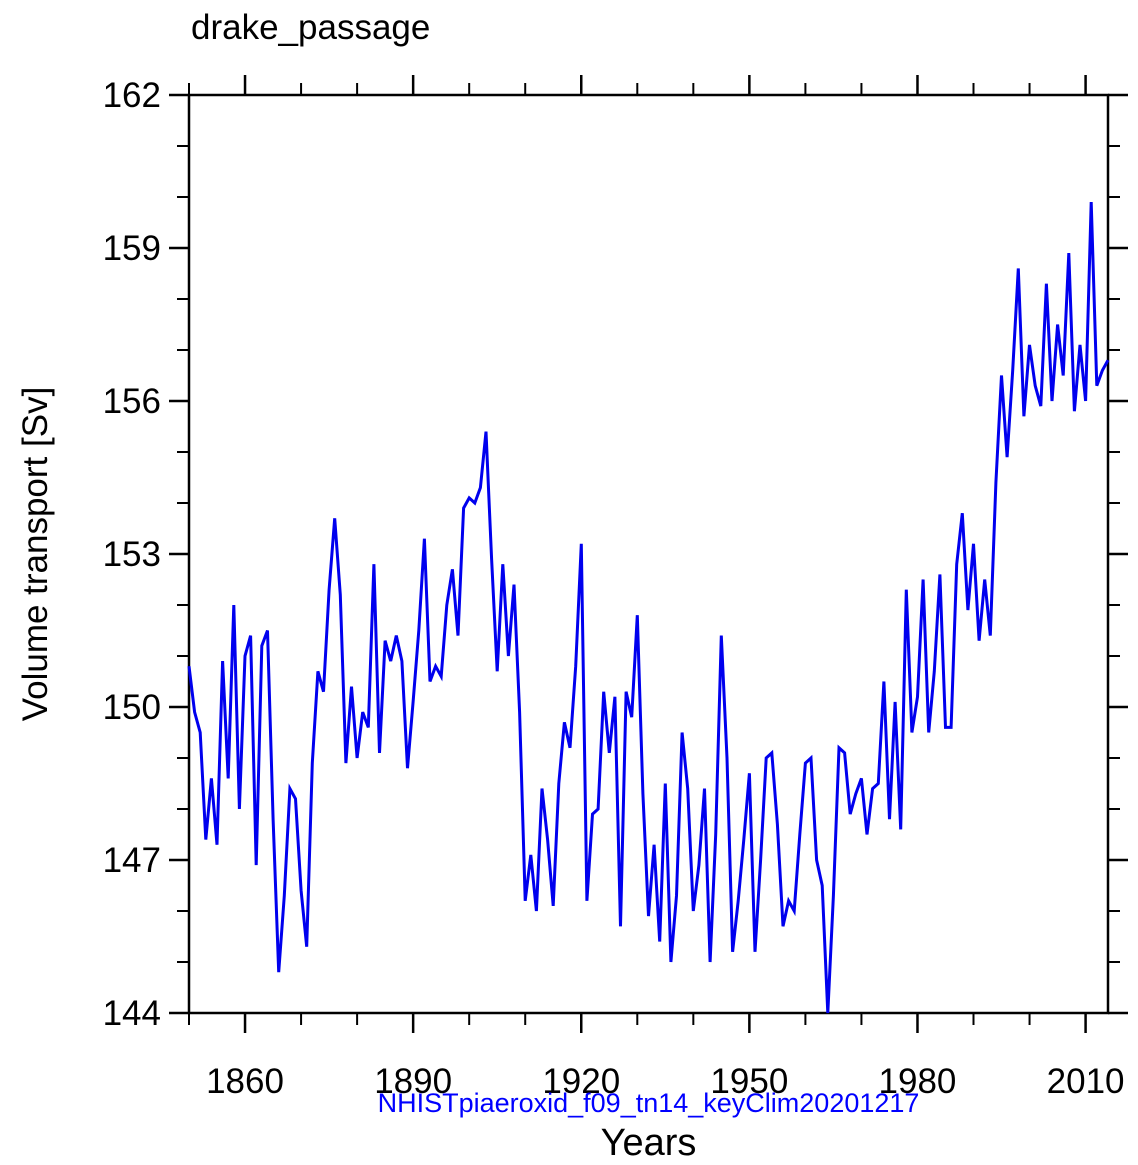  Describe the element at coordinates (245, 1081) in the screenshot. I see `x-tick-label: 1860` at that location.